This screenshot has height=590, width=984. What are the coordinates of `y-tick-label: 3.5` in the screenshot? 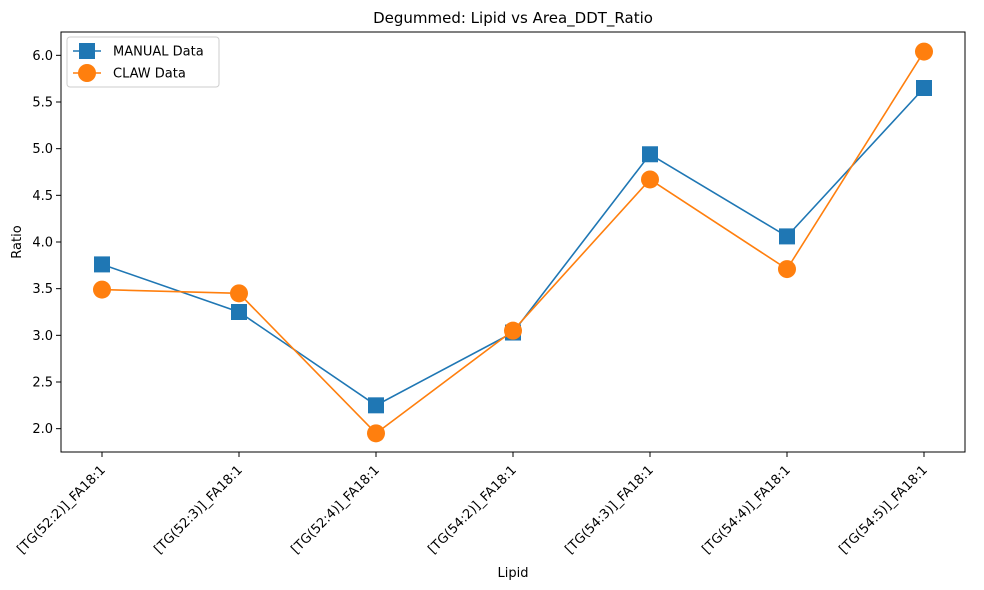 It's located at (42, 289).